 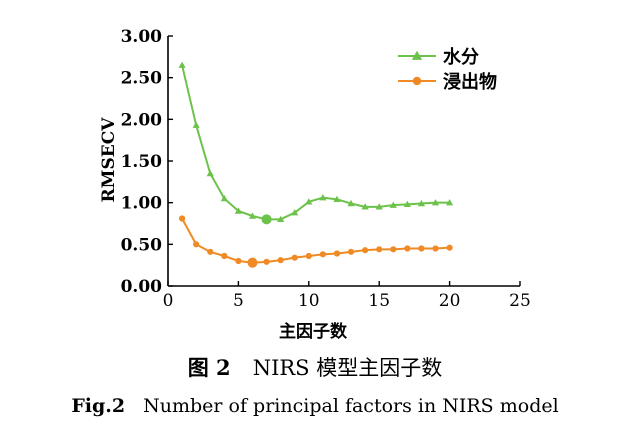 I want to click on y-tick-label: 2.00, so click(x=142, y=120).